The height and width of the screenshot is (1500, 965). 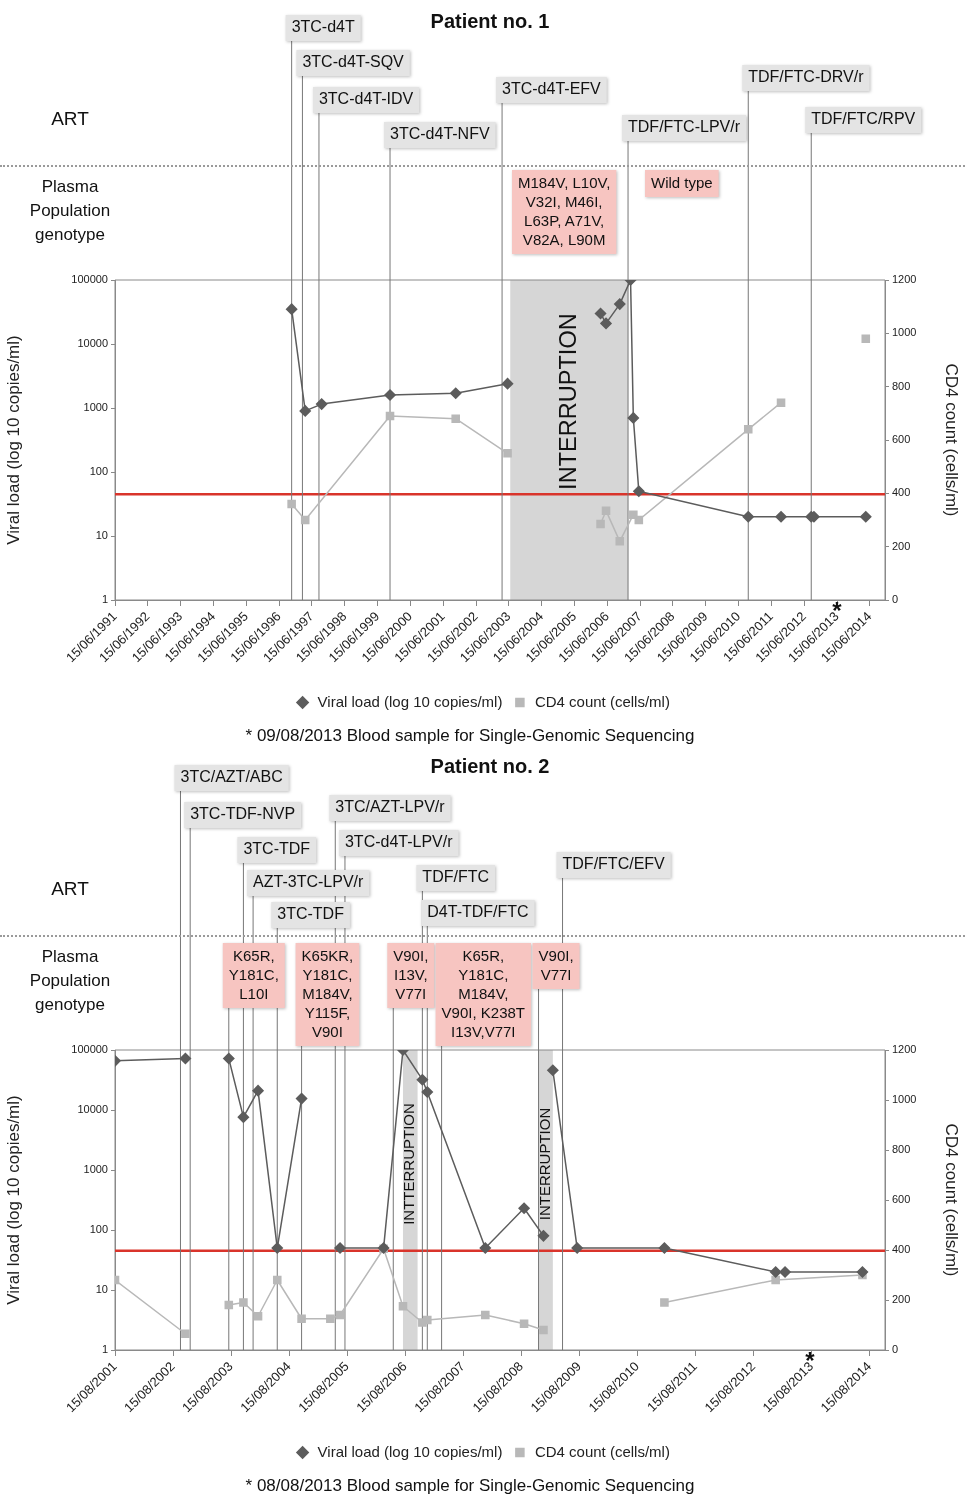 I want to click on ref-line-label: 3TC-d4T-IDV, so click(x=366, y=99).